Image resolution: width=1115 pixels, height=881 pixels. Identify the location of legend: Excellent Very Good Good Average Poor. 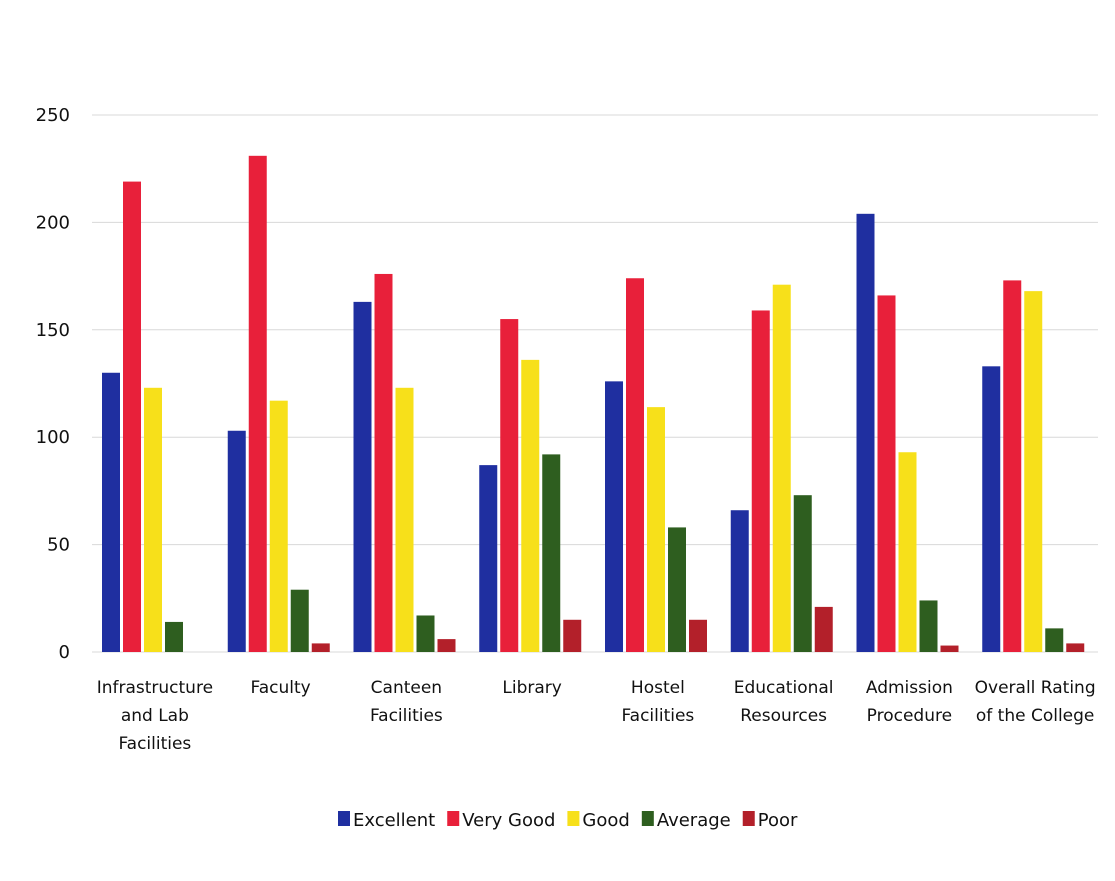
(568, 820).